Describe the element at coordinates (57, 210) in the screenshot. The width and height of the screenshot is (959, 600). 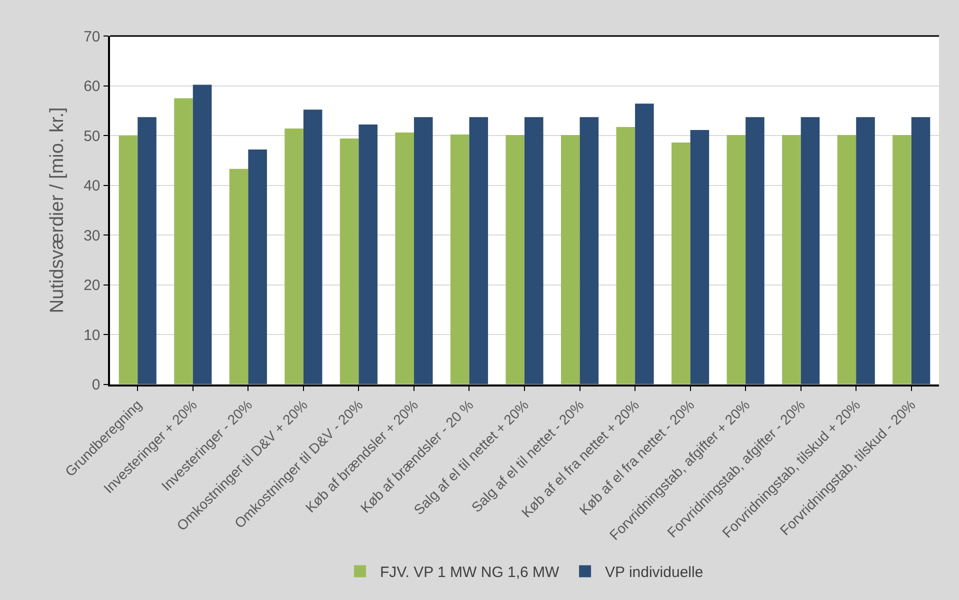
I see `y-axis-title: Nutidsværdier / [mio. kr.]` at that location.